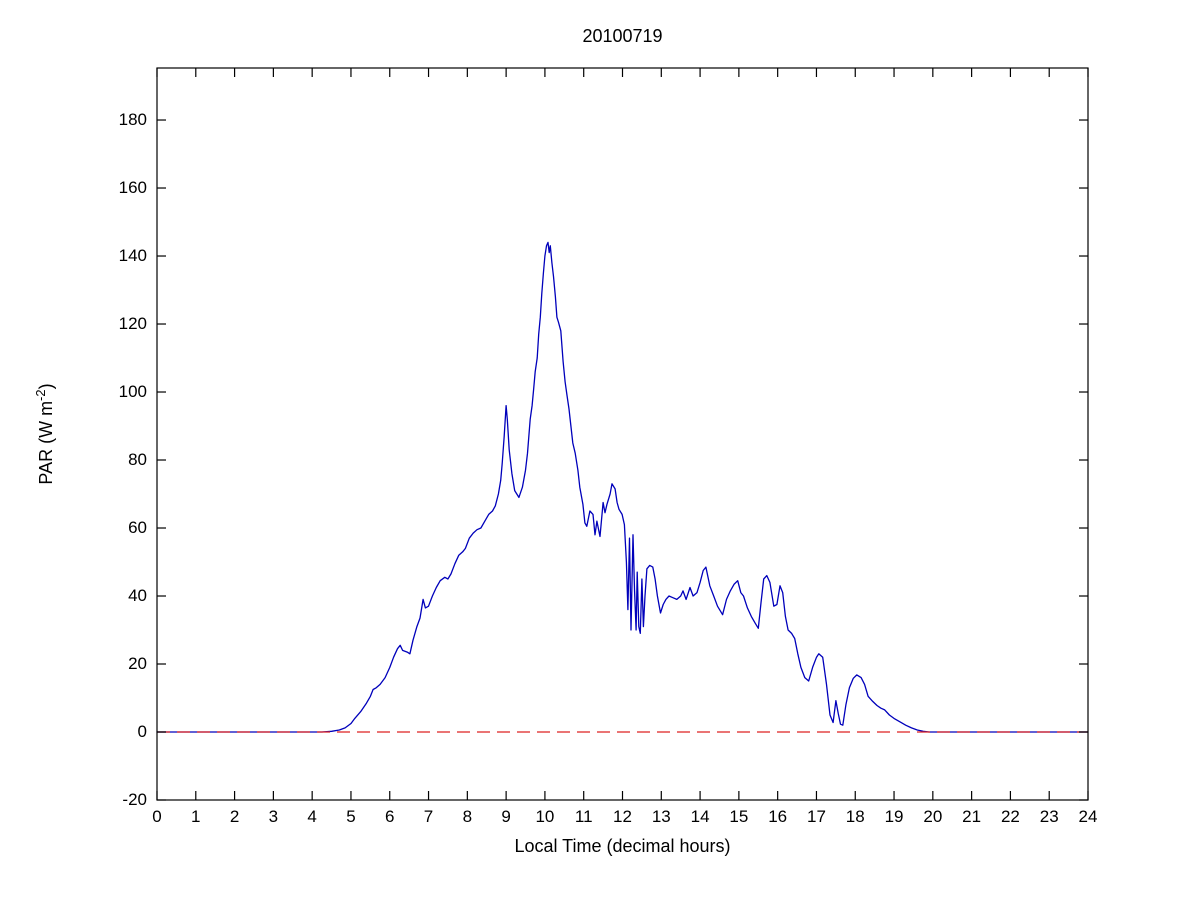 The image size is (1201, 900). What do you see at coordinates (137, 595) in the screenshot?
I see `y-tick-label: 40` at bounding box center [137, 595].